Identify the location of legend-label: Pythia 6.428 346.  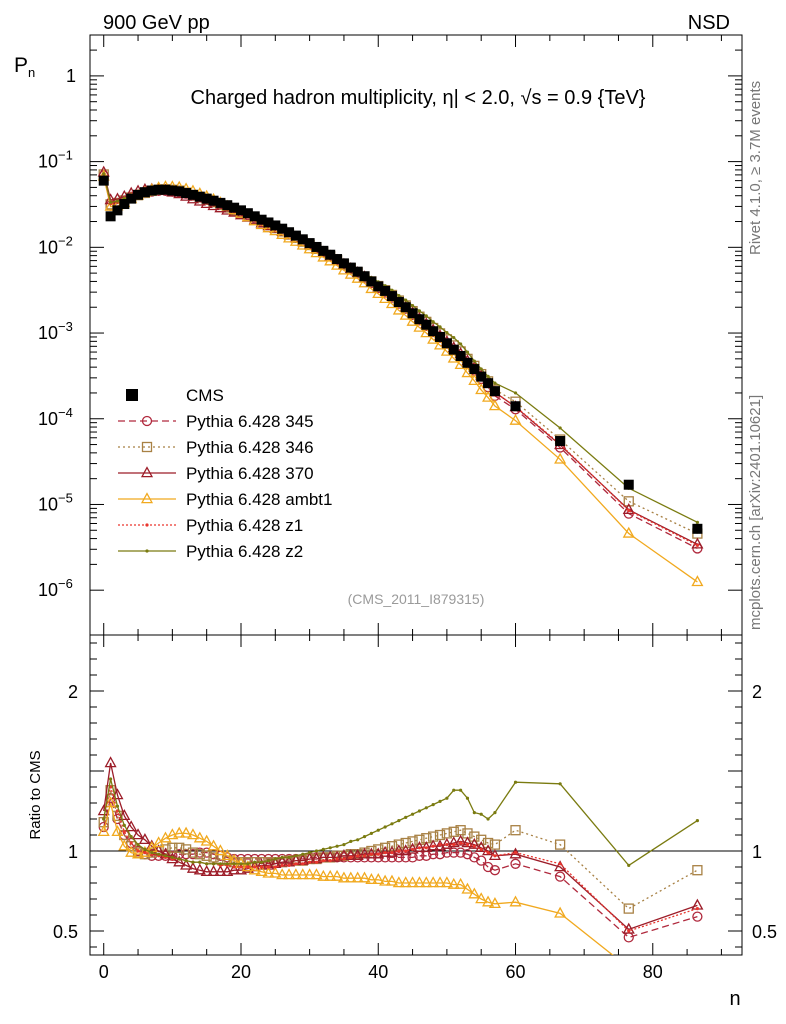
(250, 447).